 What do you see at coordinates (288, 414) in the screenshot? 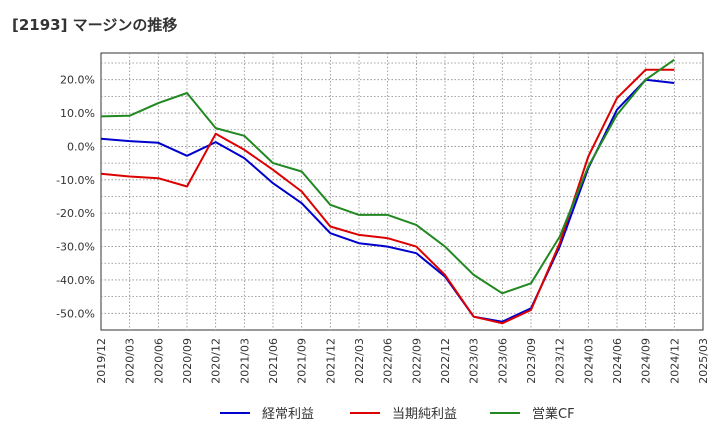
I see `legend-label-1: 経常利益` at bounding box center [288, 414].